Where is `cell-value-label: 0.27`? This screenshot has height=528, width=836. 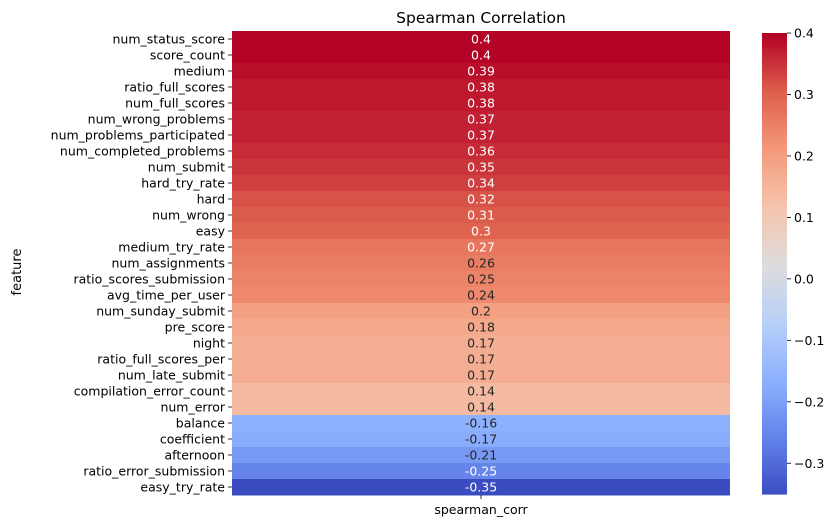 cell-value-label: 0.27 is located at coordinates (481, 247).